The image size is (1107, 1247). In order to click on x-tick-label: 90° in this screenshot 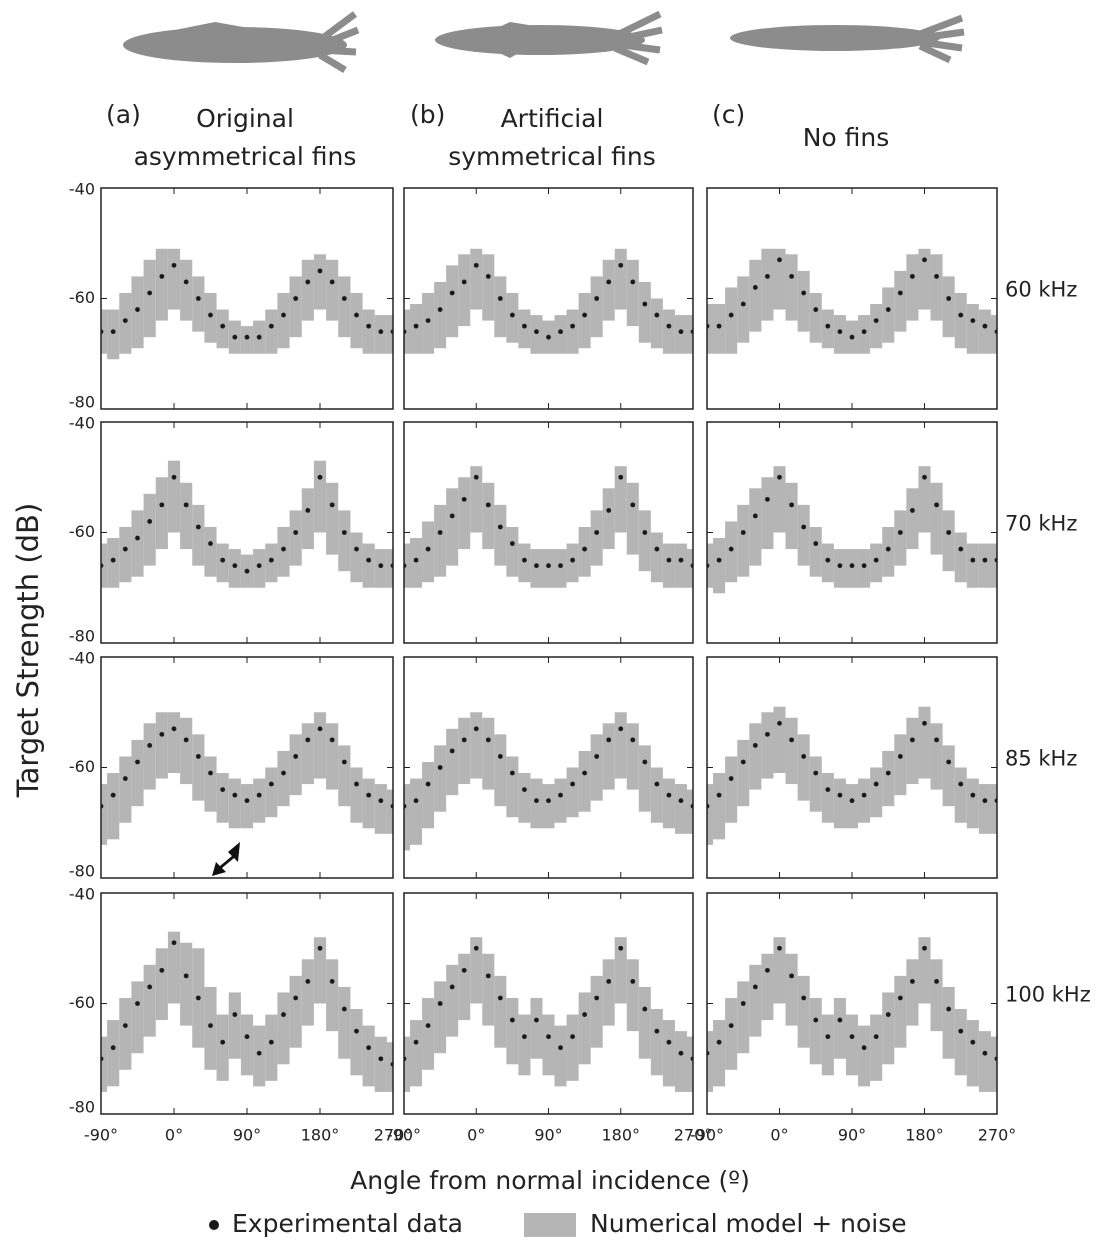, I will do `click(548, 1135)`.